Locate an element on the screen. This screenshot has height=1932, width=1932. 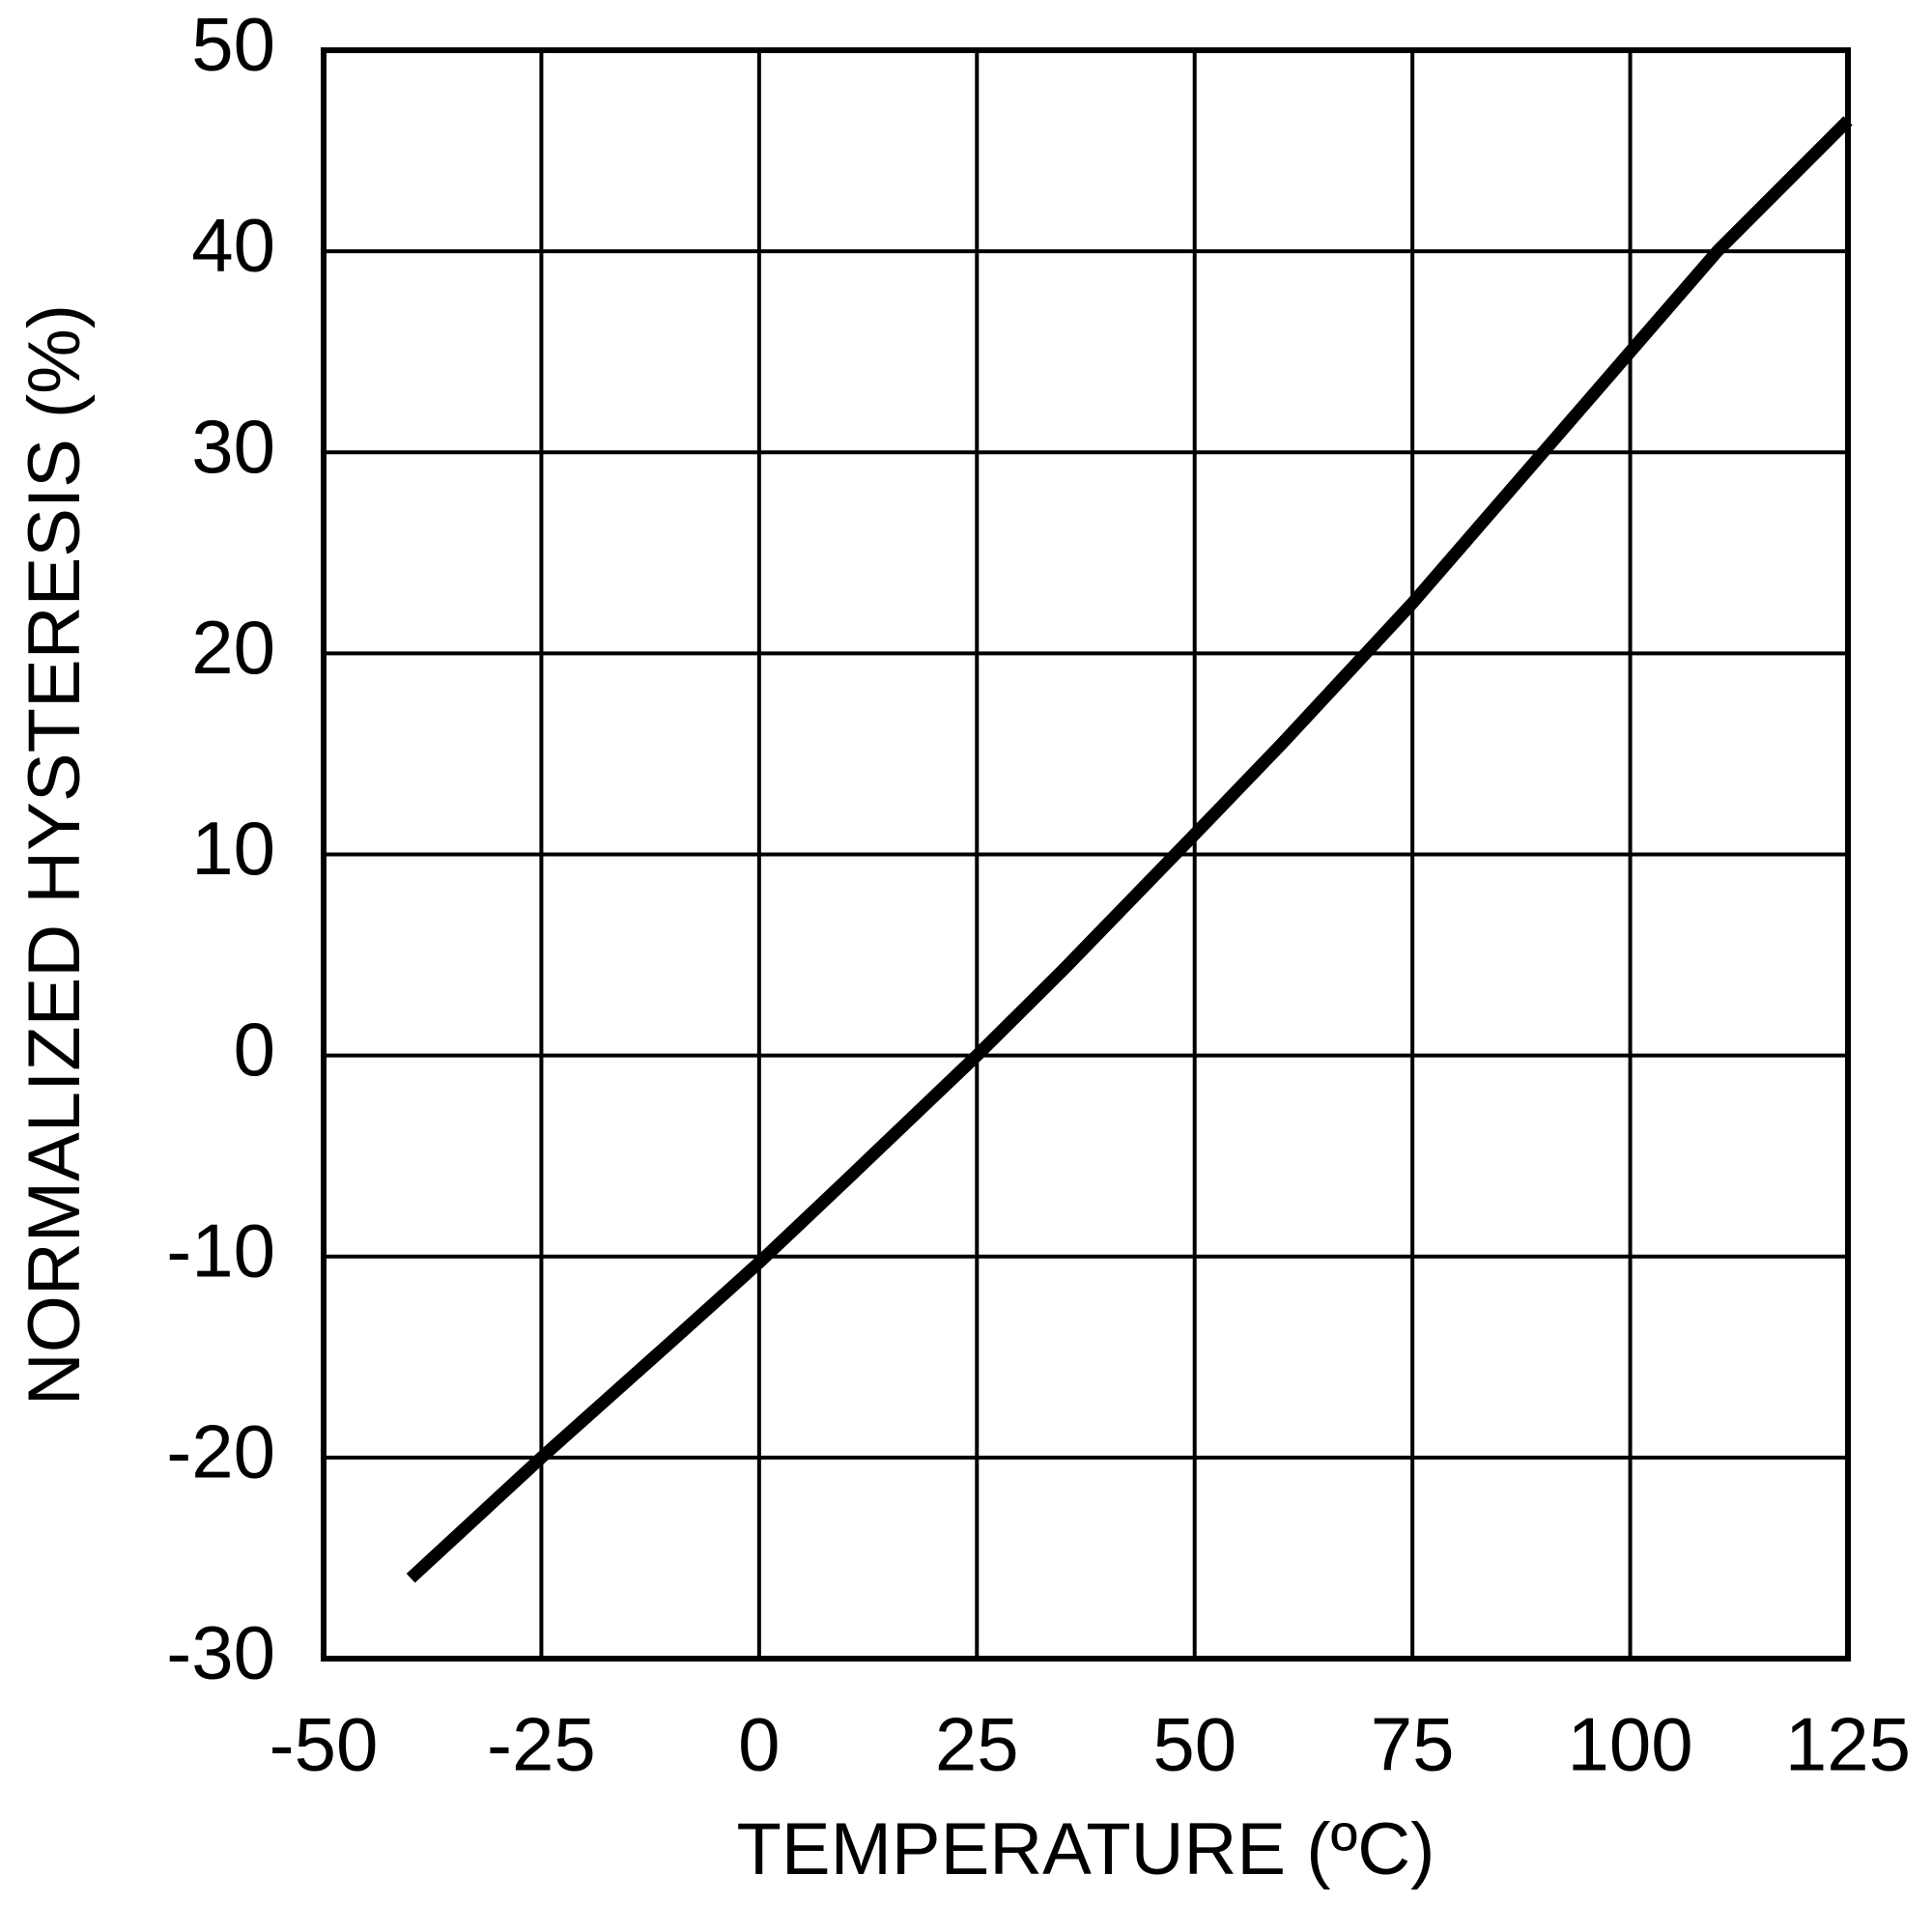
x-tick-label: 125 is located at coordinates (1848, 1744).